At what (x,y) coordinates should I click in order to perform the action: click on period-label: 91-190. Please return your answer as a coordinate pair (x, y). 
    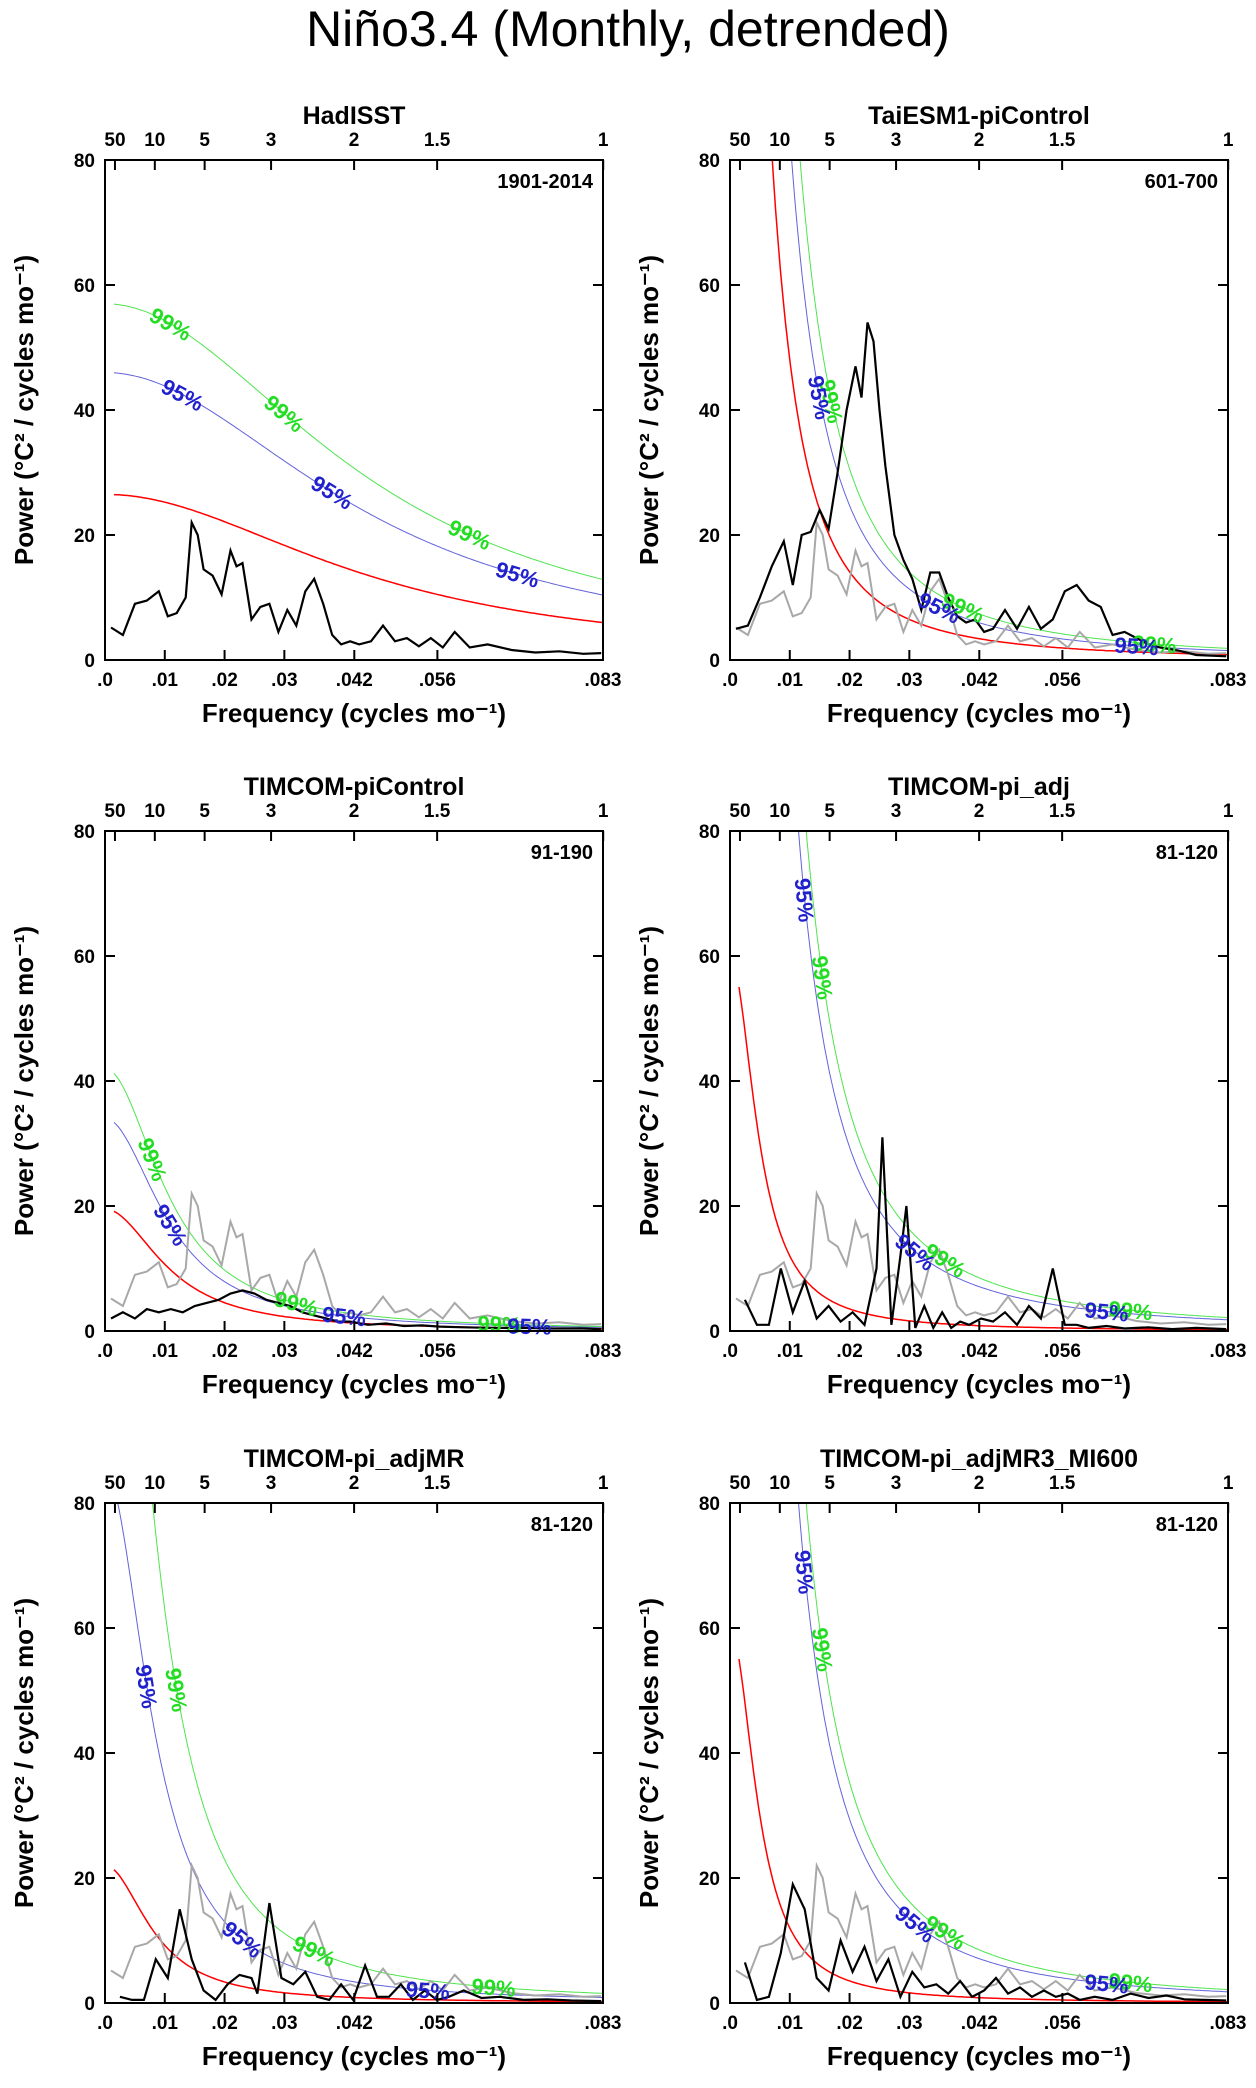
    Looking at the image, I should click on (562, 853).